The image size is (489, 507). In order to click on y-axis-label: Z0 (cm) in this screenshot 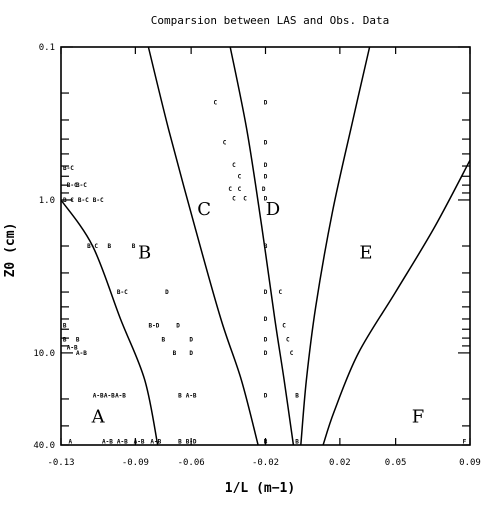, I will do `click(10, 250)`.